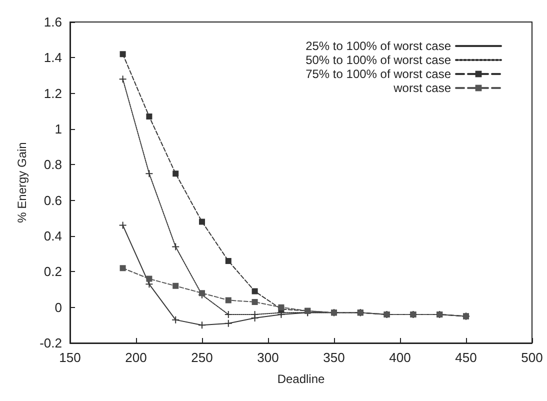  Describe the element at coordinates (136, 357) in the screenshot. I see `x-tick-label: 200` at that location.